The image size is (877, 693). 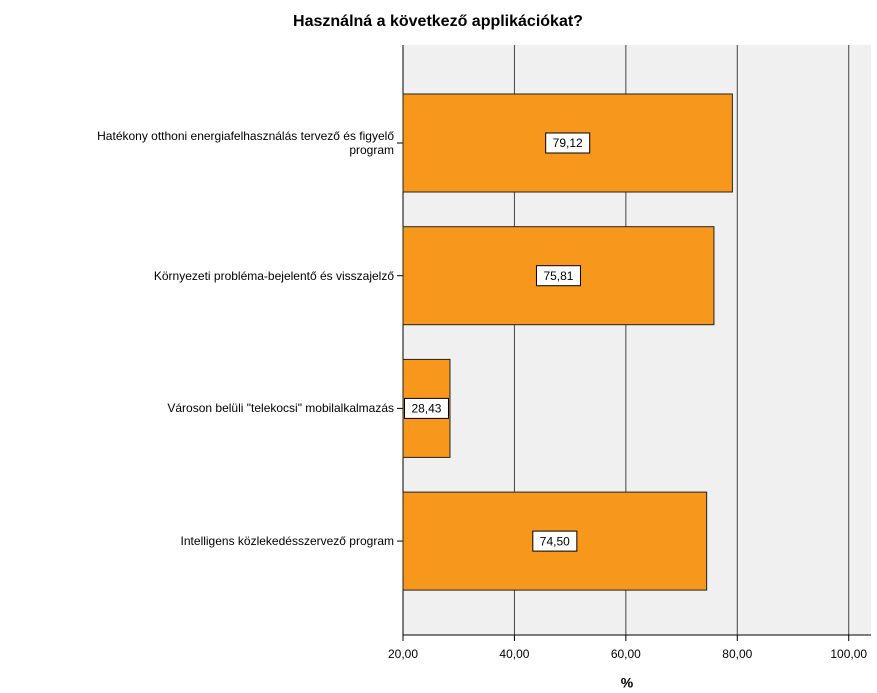 I want to click on x-tick-label: 80,00, so click(x=737, y=654).